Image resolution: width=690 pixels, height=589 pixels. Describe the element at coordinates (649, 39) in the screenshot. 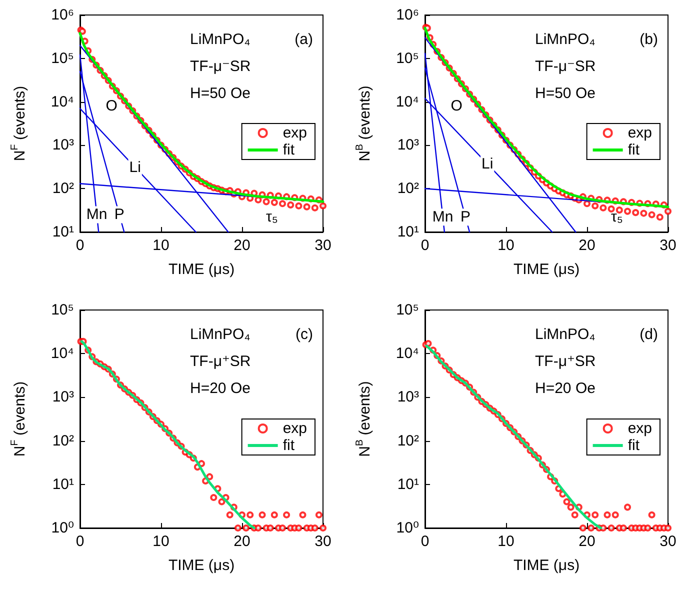

I see `annotation: (b)` at that location.